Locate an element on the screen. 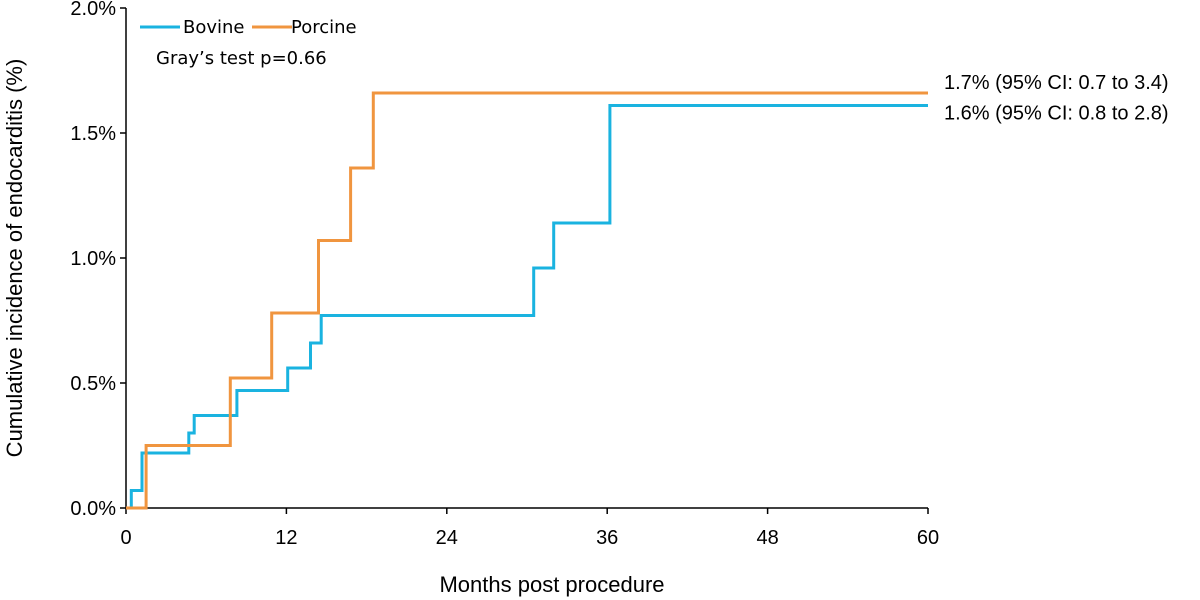 Image resolution: width=1200 pixels, height=600 pixels. x-tick-label: 0 is located at coordinates (125, 538).